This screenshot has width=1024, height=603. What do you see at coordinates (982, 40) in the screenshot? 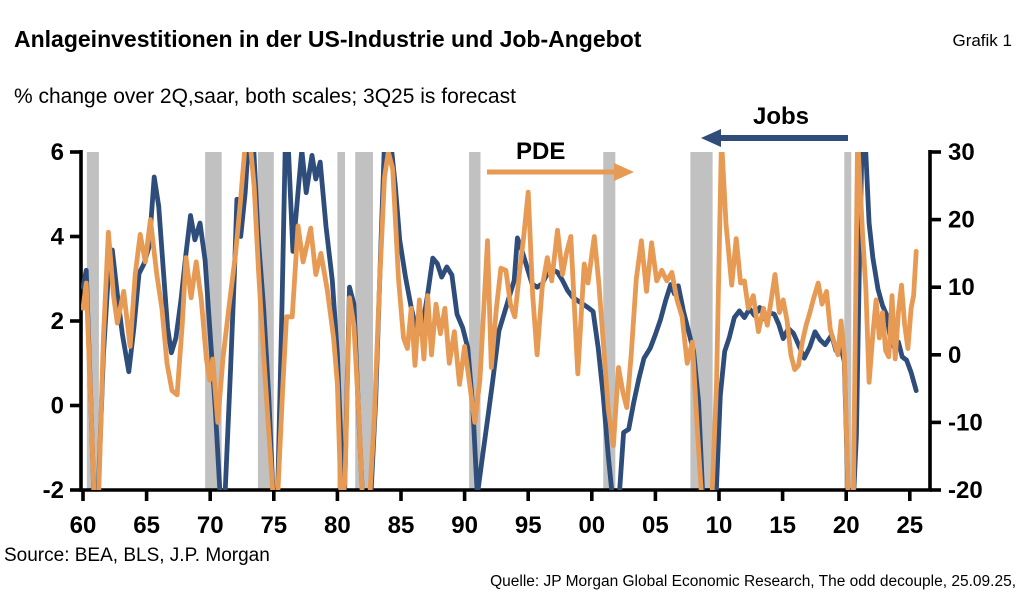
I see `figure-number-label: Grafik 1` at bounding box center [982, 40].